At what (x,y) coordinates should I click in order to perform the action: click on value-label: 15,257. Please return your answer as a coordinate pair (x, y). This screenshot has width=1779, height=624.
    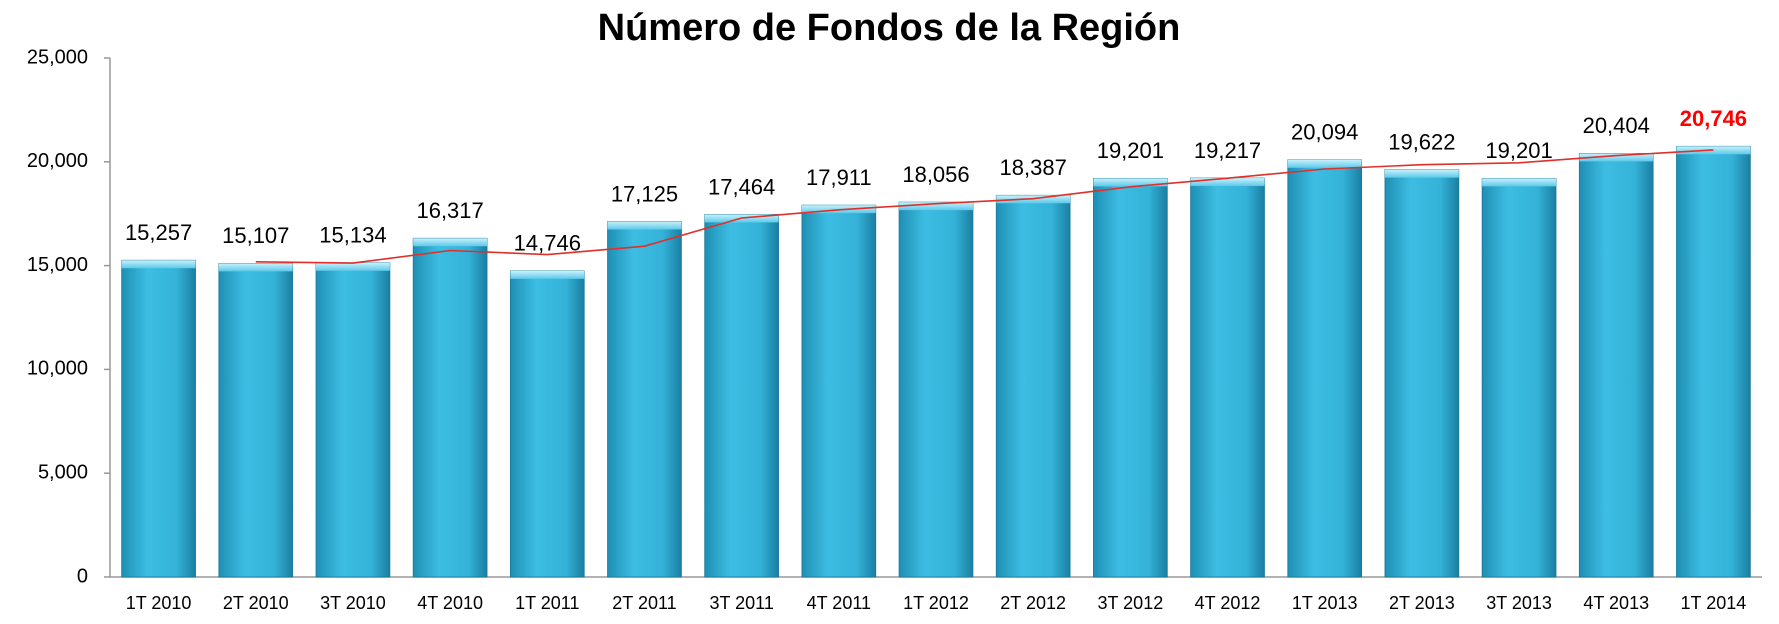
    Looking at the image, I should click on (158, 232).